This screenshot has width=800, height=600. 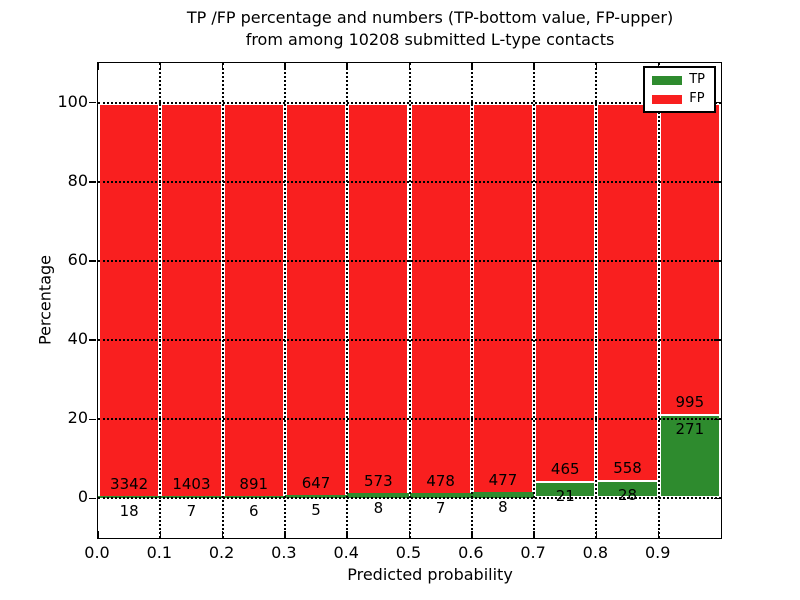 I want to click on legend-swatch-tp-icon, so click(x=667, y=80).